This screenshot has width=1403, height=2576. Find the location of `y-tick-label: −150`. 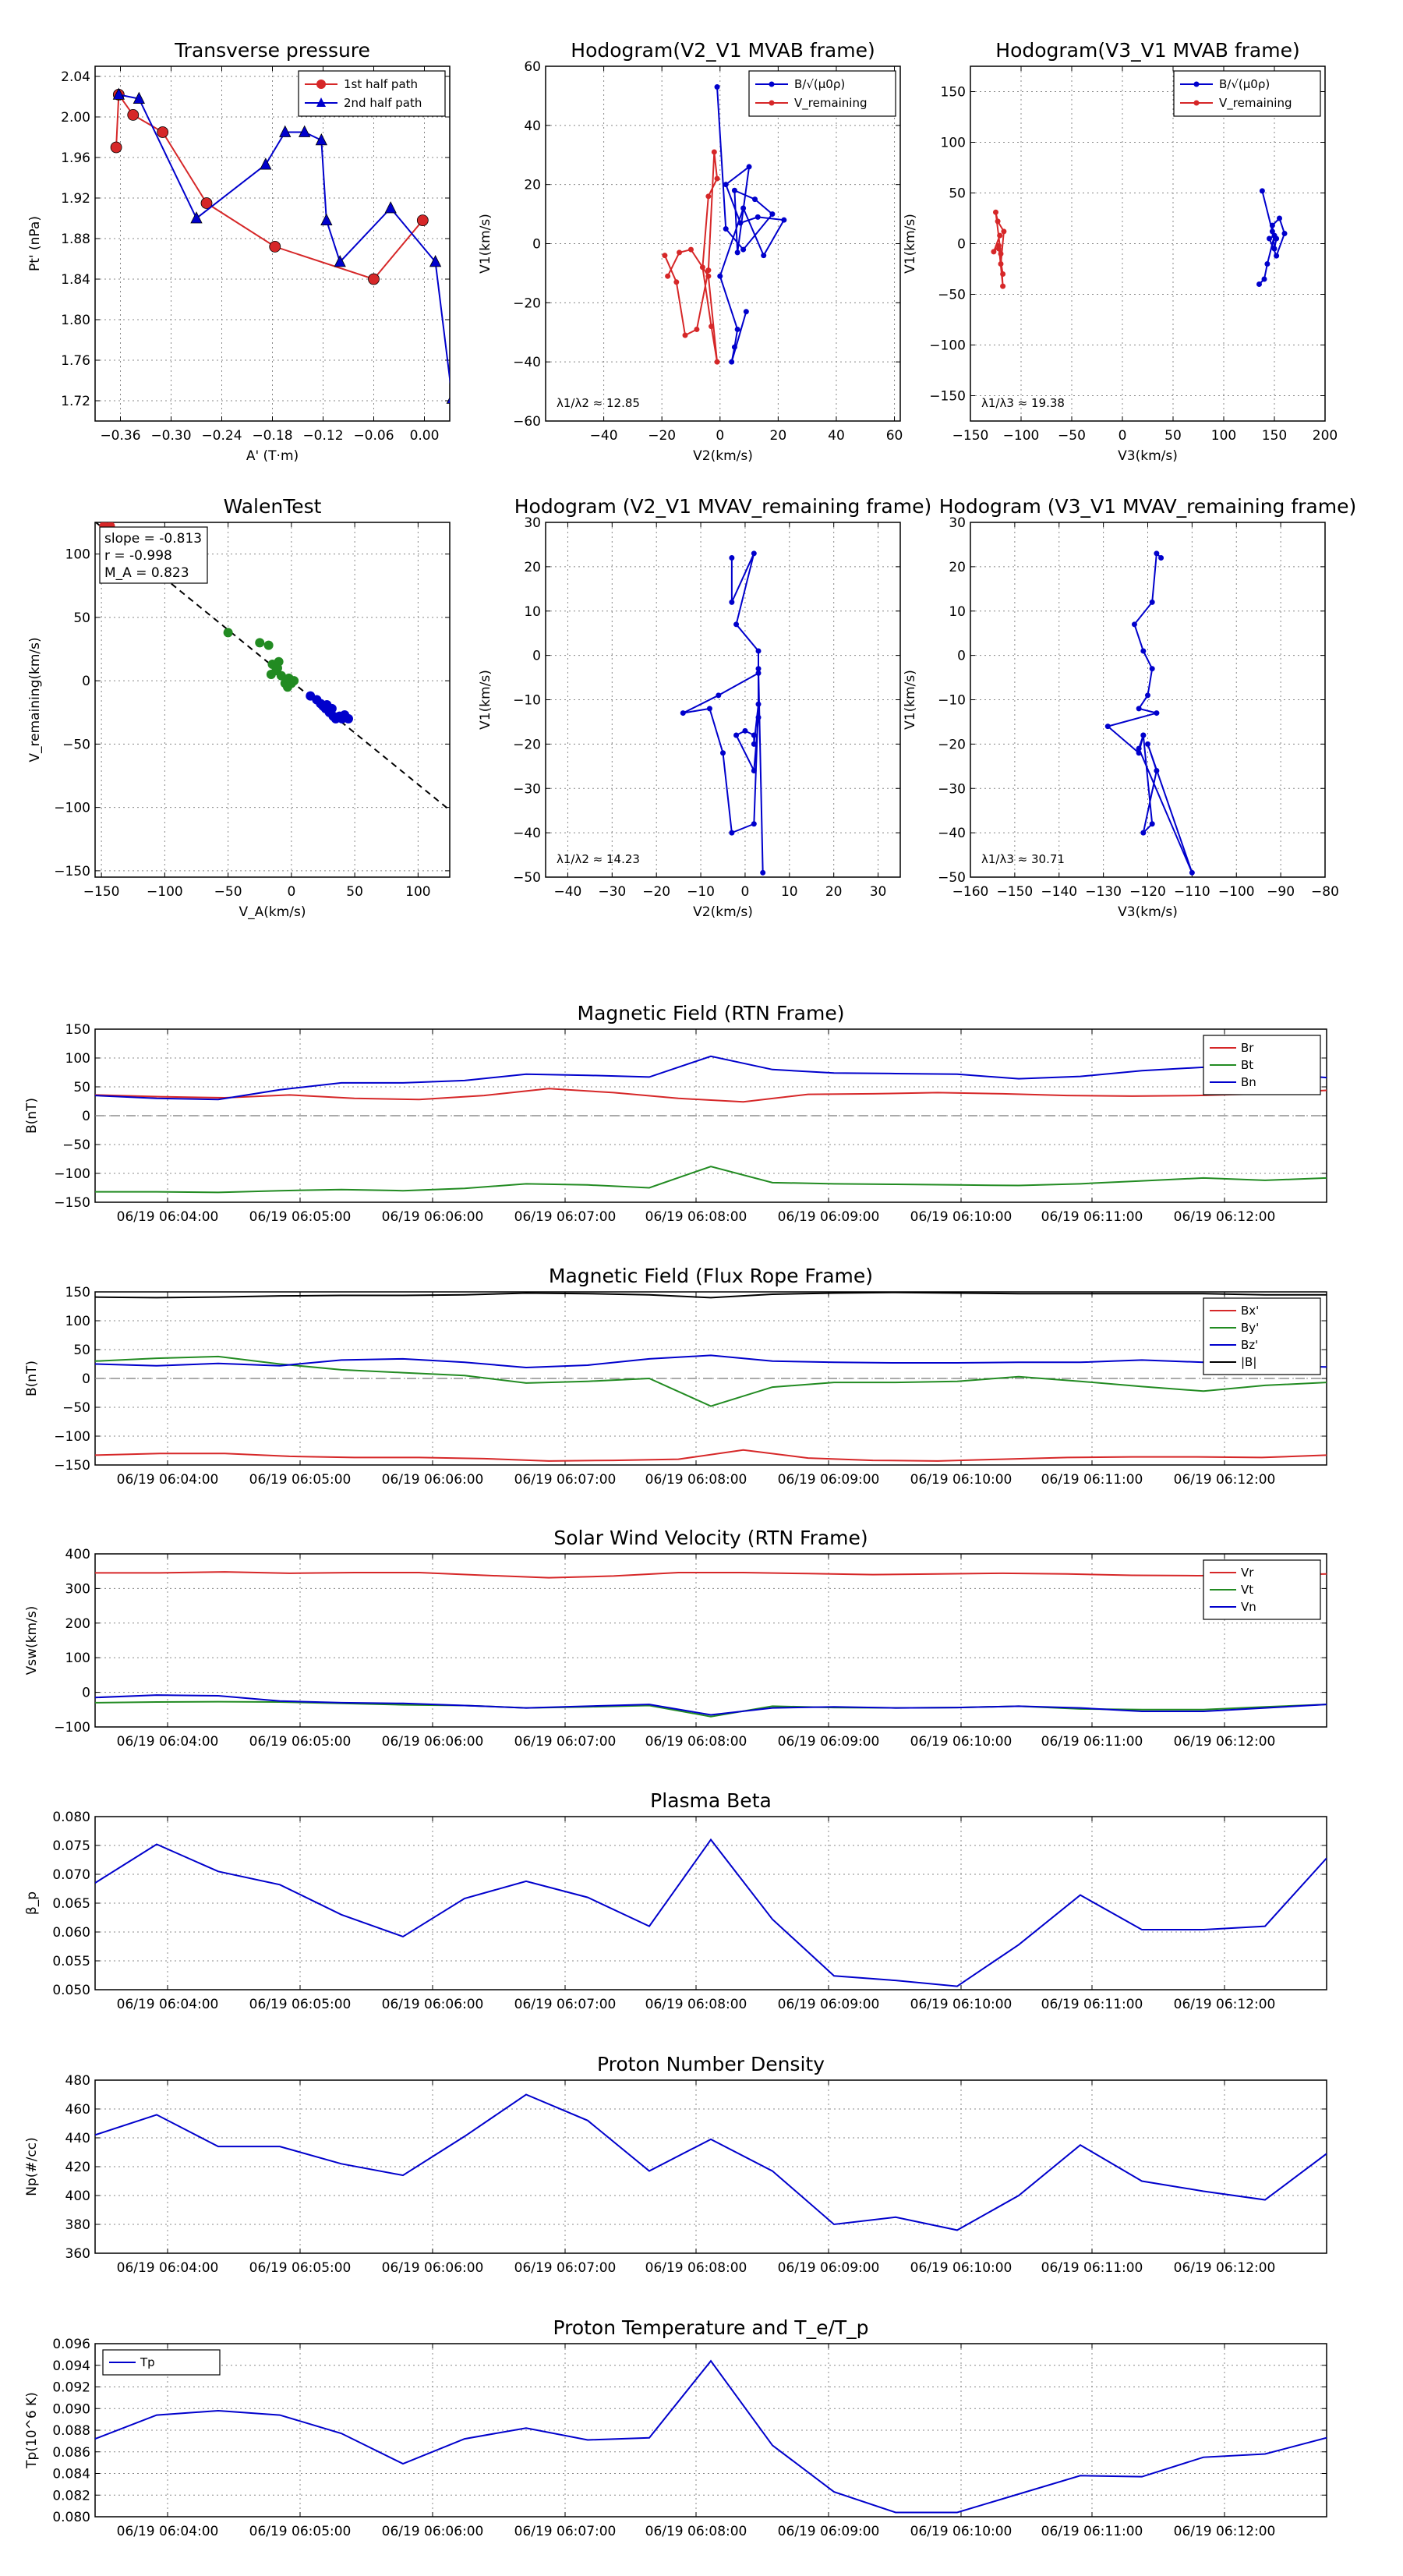

y-tick-label: −150 is located at coordinates (72, 1203).